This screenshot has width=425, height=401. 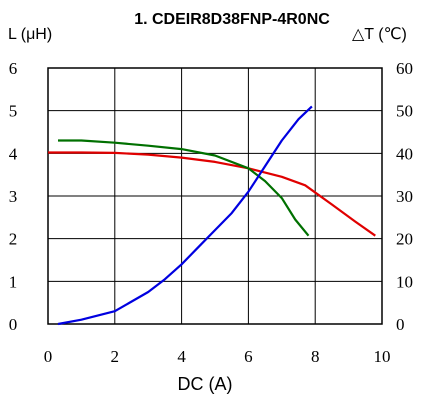 I want to click on right-tick-label: 30, so click(x=404, y=196).